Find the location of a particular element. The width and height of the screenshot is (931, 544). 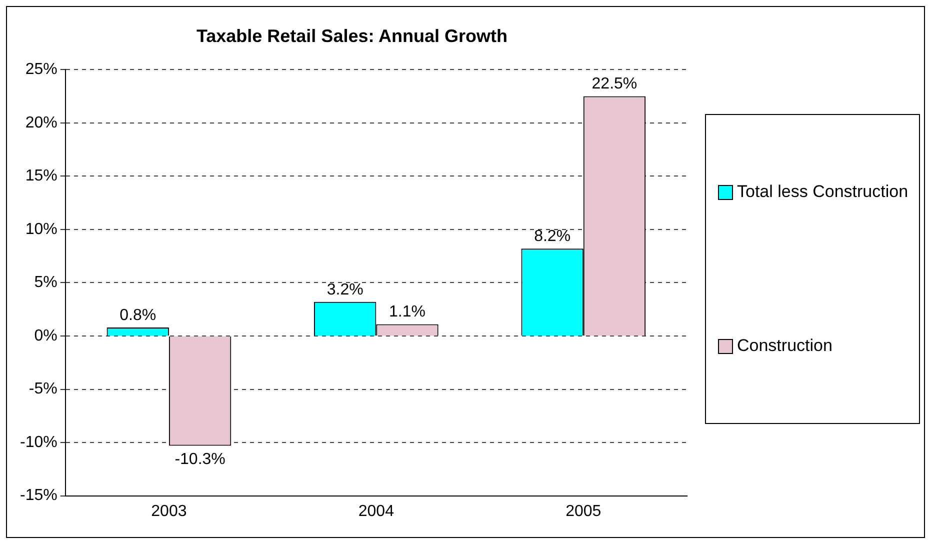

y-tick-label: 5% is located at coordinates (46, 283).